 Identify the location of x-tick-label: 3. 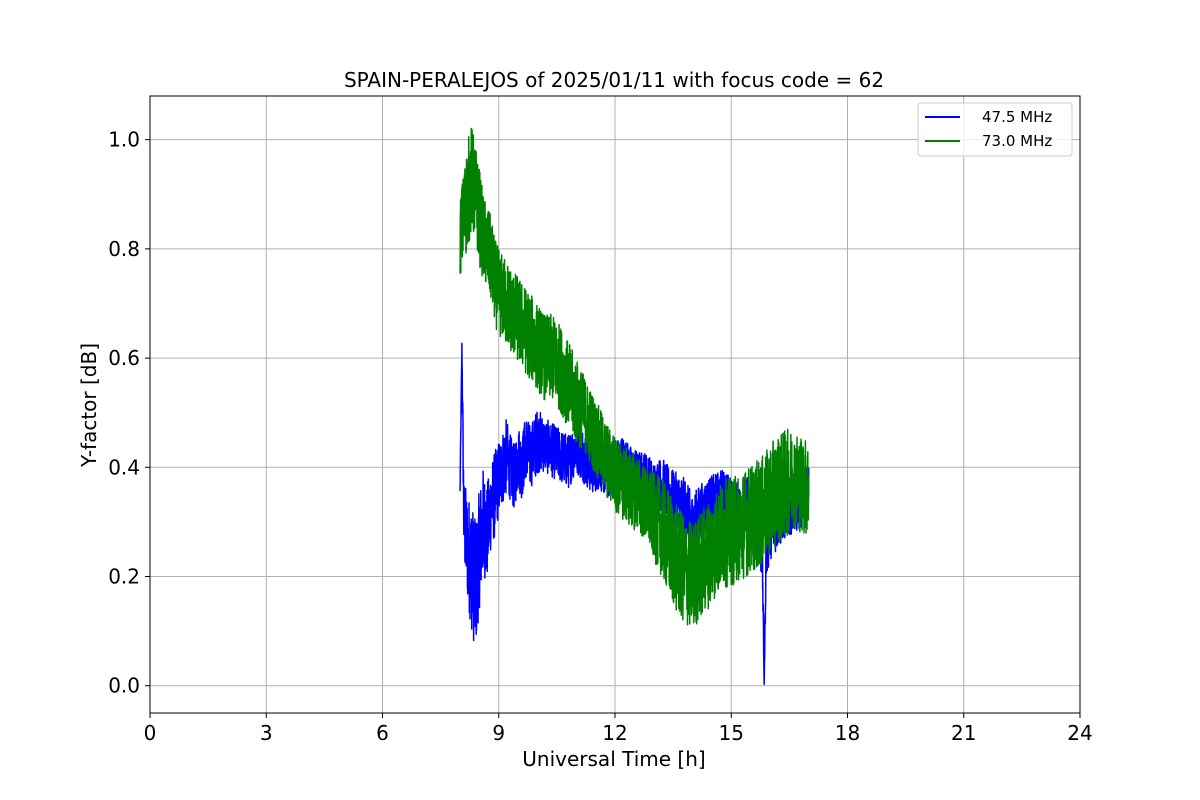
(266, 733).